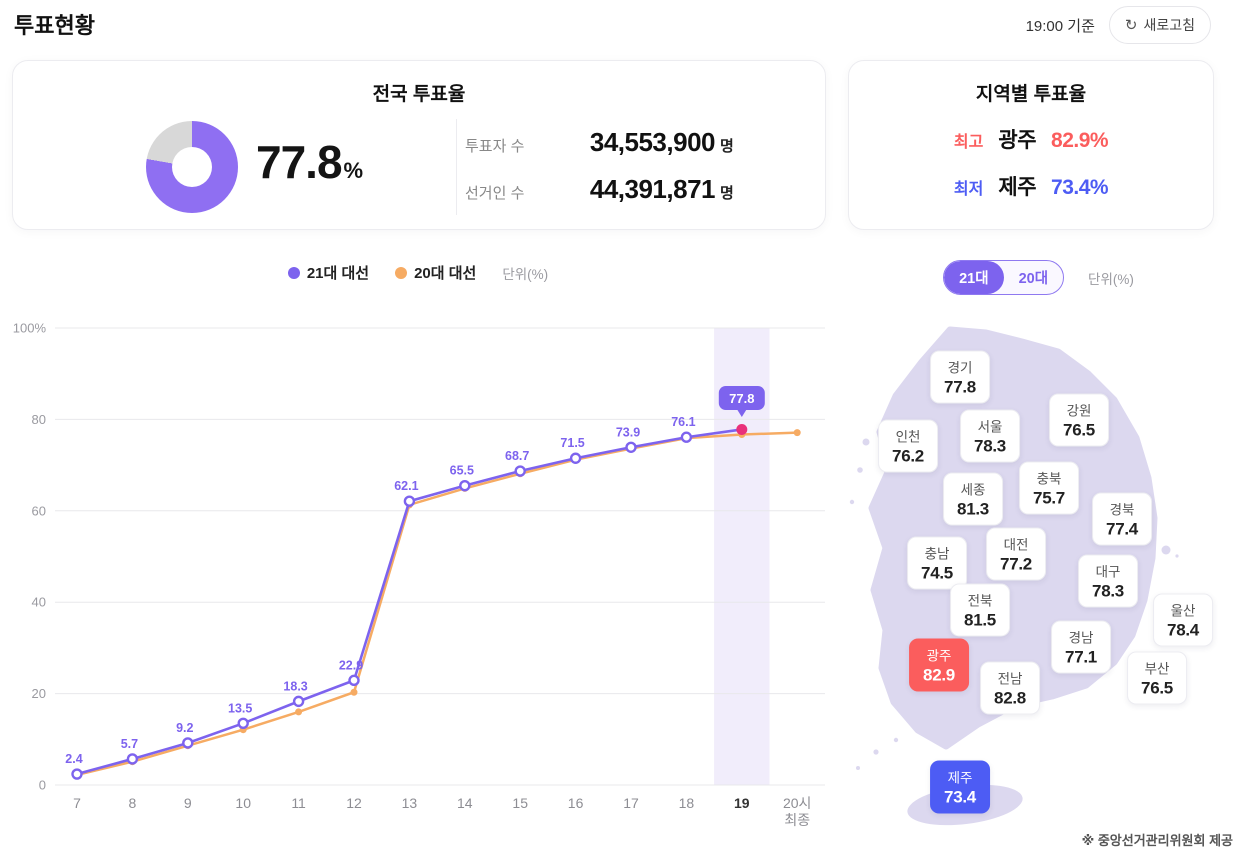 Image resolution: width=1249 pixels, height=865 pixels. Describe the element at coordinates (1017, 140) in the screenshot. I see `highest-region: 광주` at that location.